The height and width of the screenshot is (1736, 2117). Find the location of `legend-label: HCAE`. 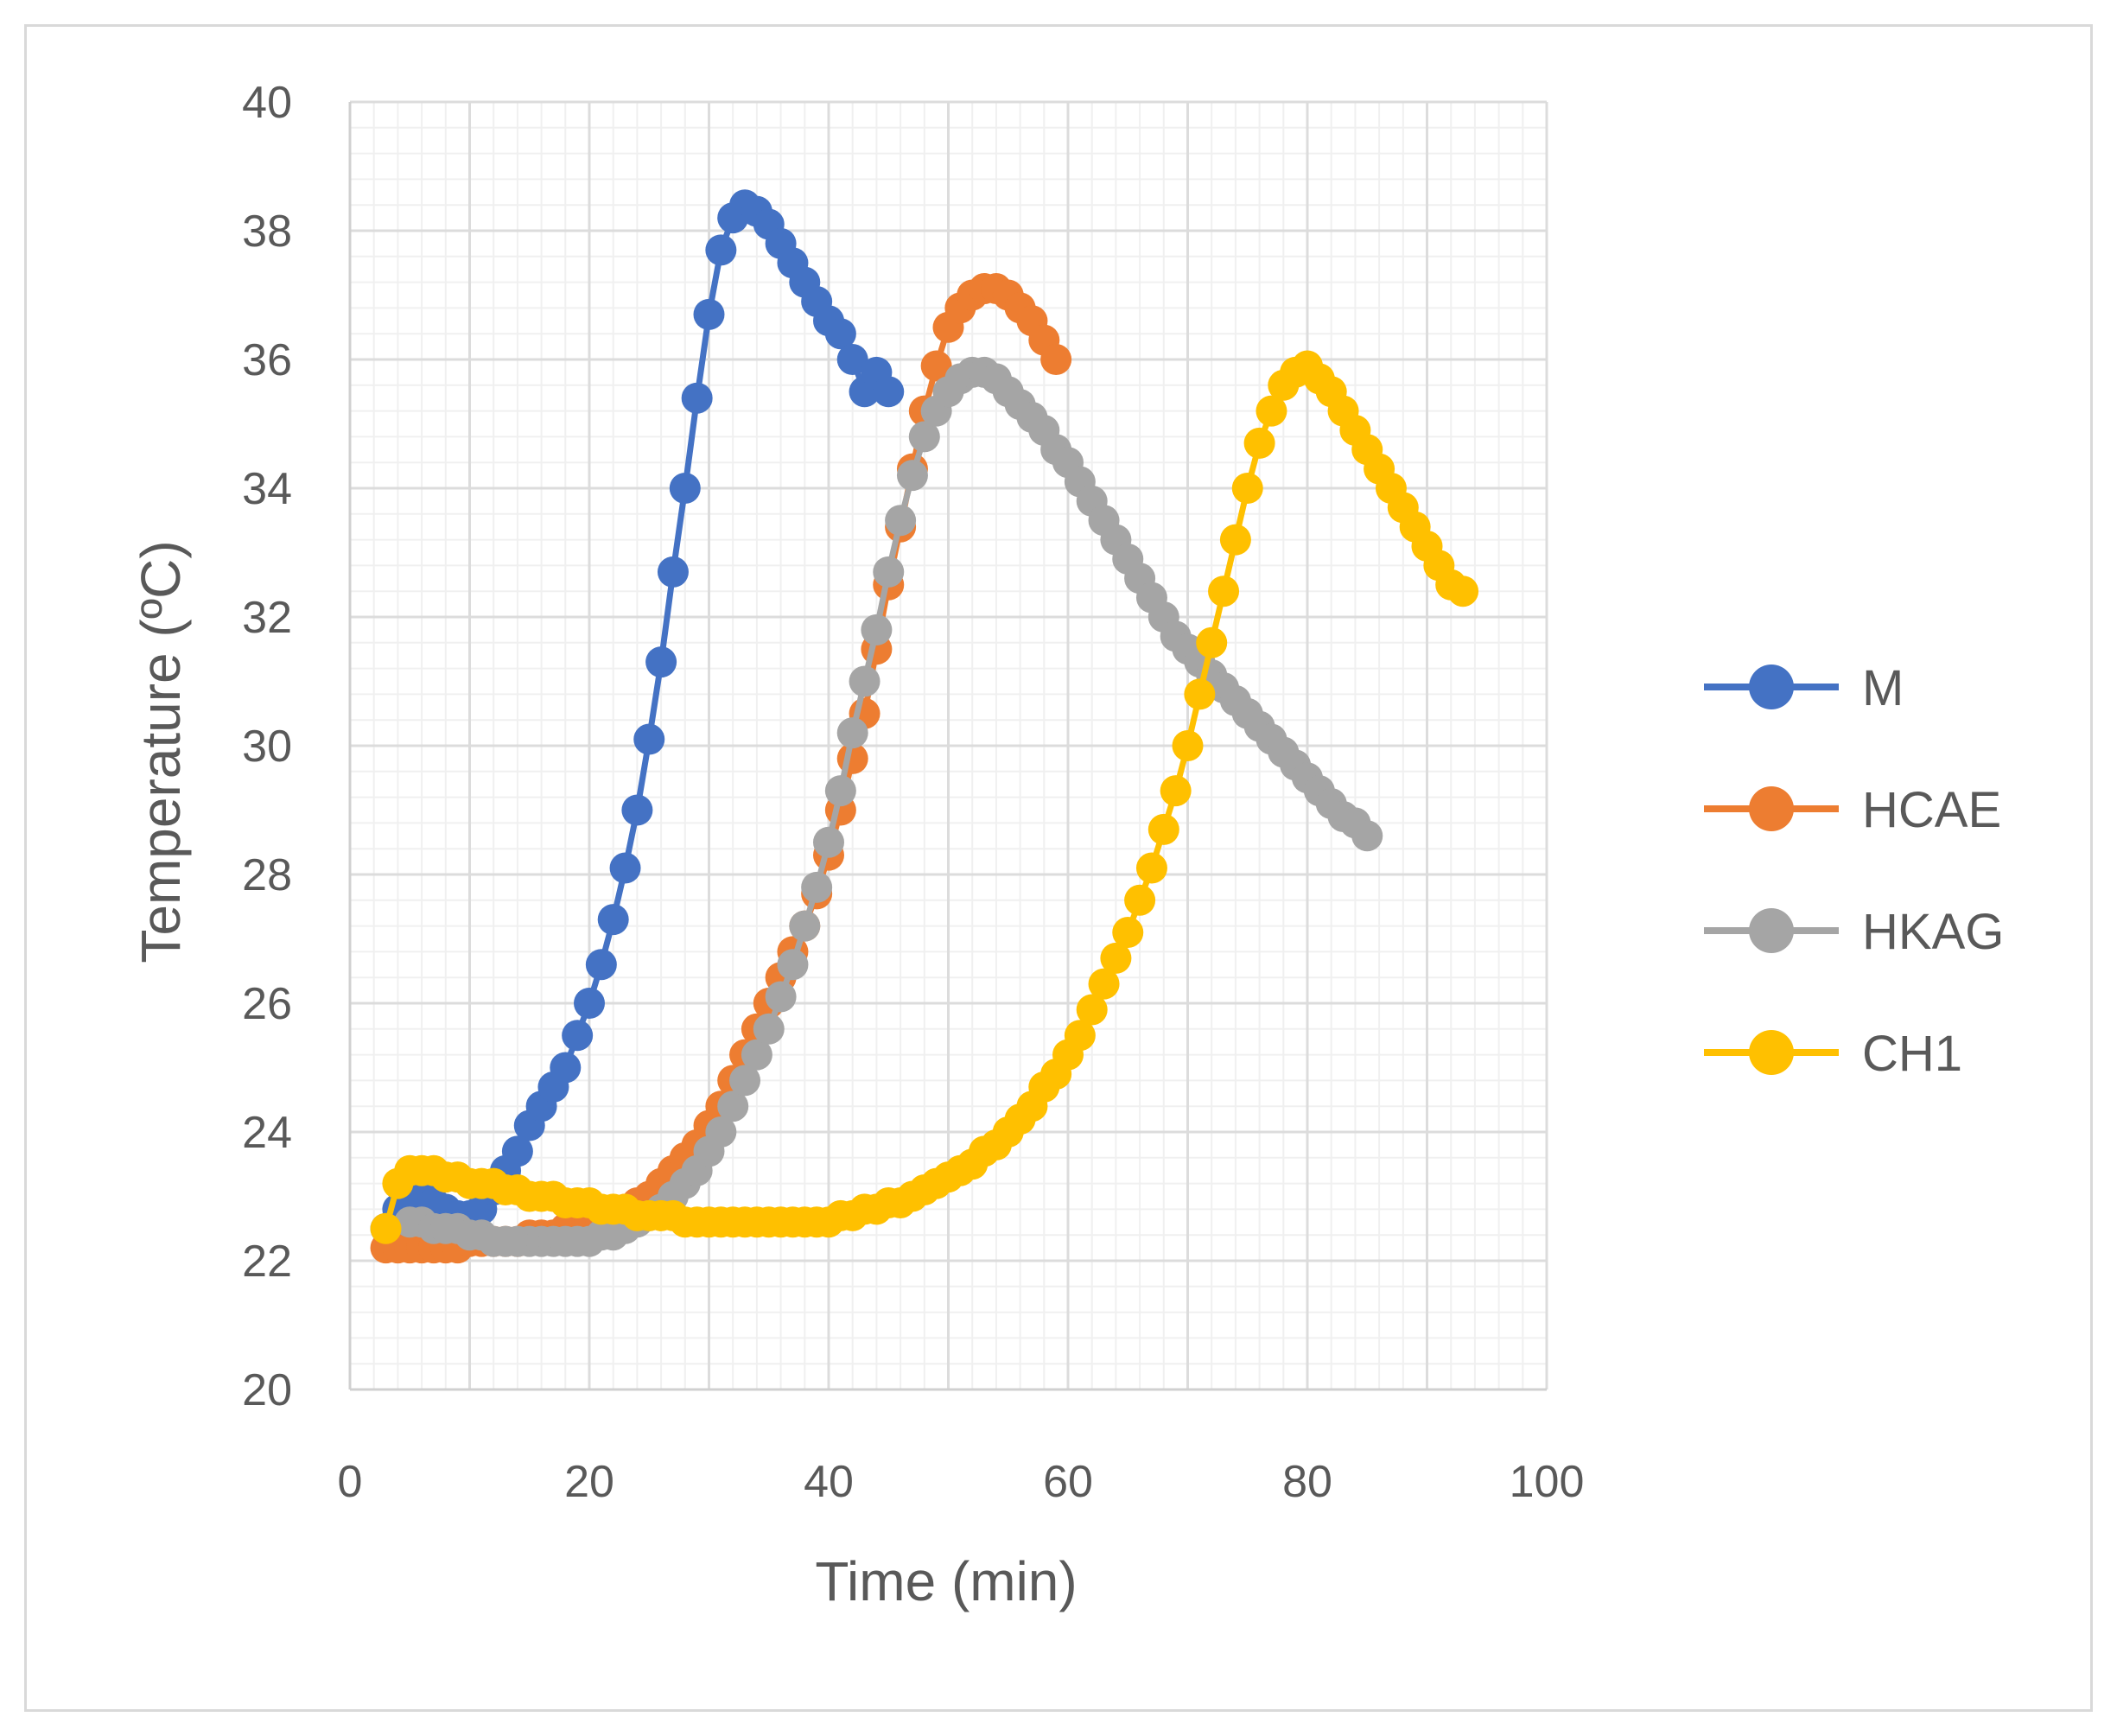

legend-label: HCAE is located at coordinates (1931, 810).